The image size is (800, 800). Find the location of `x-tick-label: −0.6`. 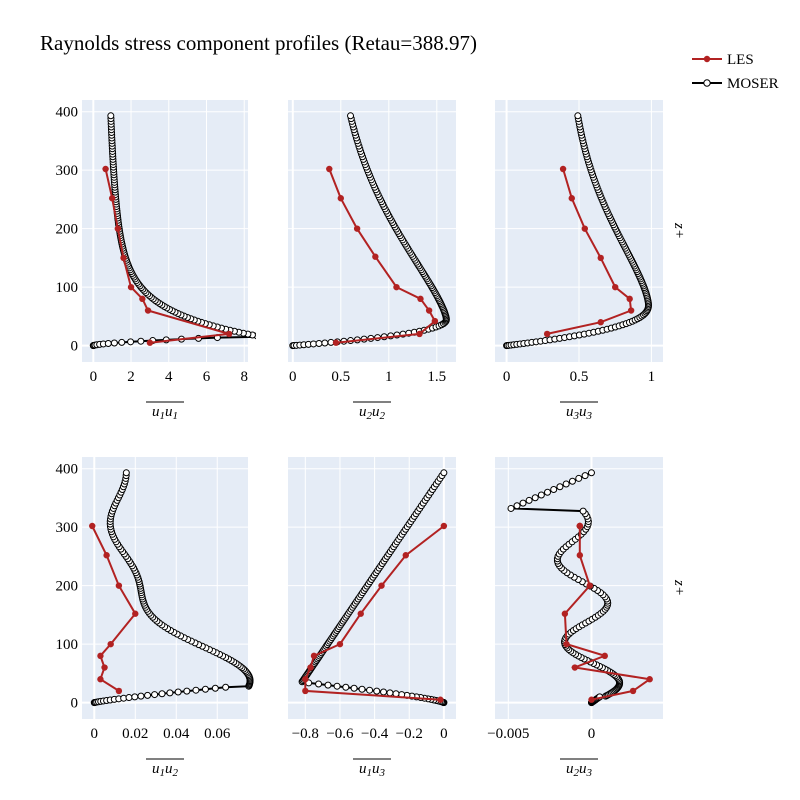

x-tick-label: −0.6 is located at coordinates (340, 734).